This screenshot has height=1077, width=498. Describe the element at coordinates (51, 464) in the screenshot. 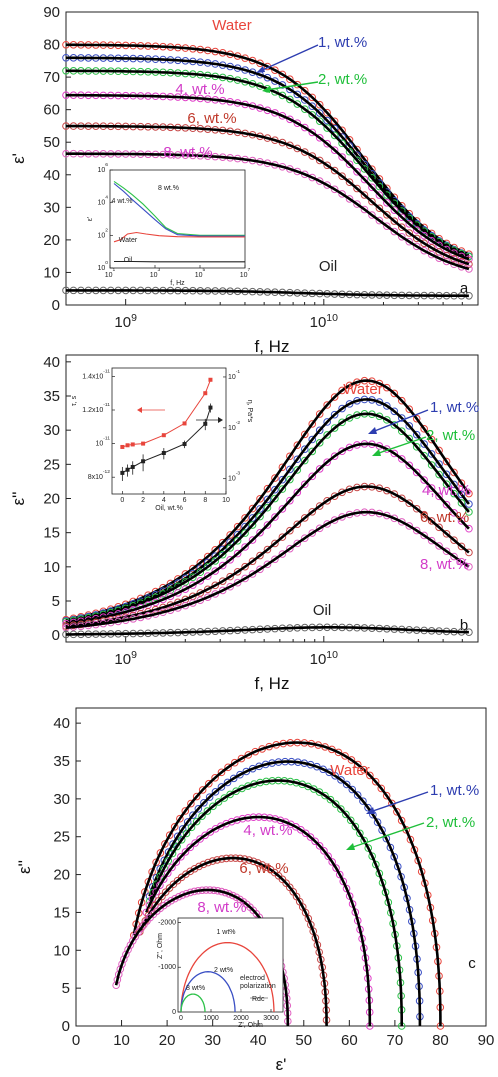

I see `panel-b-ytick-label: 25` at that location.